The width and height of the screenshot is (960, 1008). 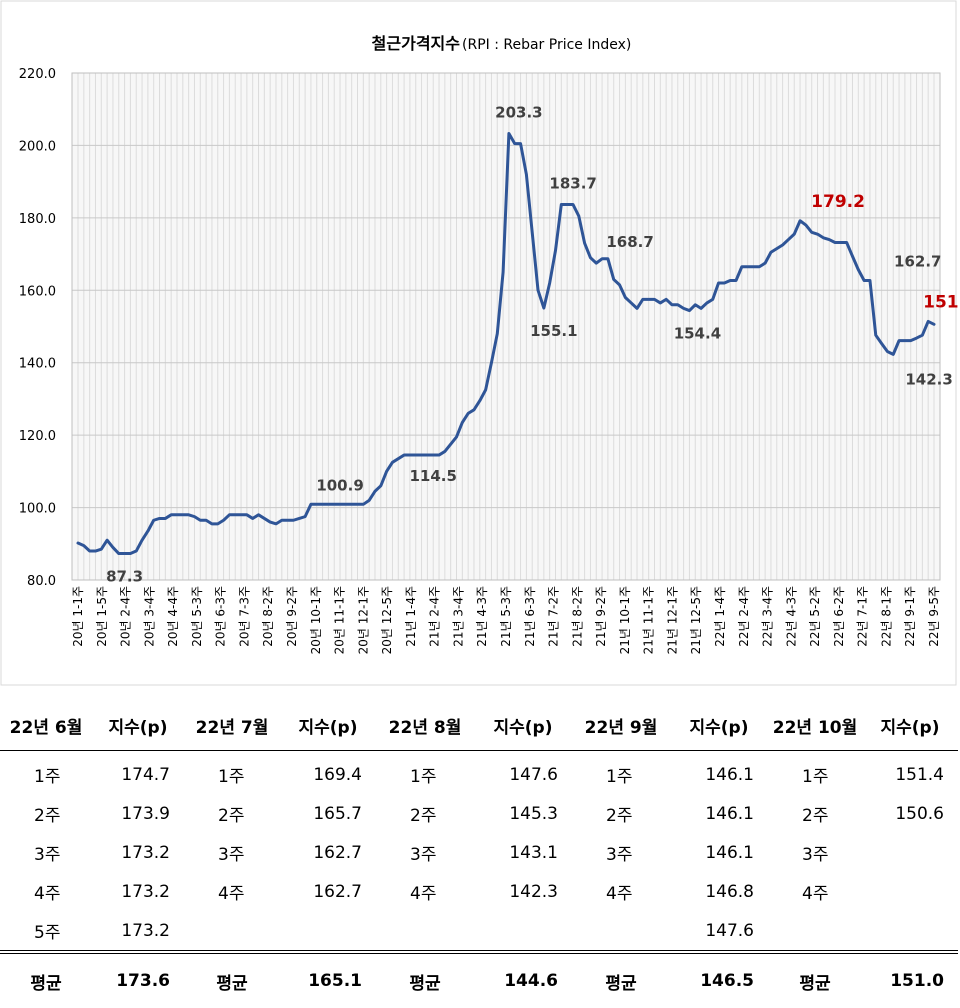 What do you see at coordinates (719, 979) in the screenshot?
I see `average-value: 146.5` at bounding box center [719, 979].